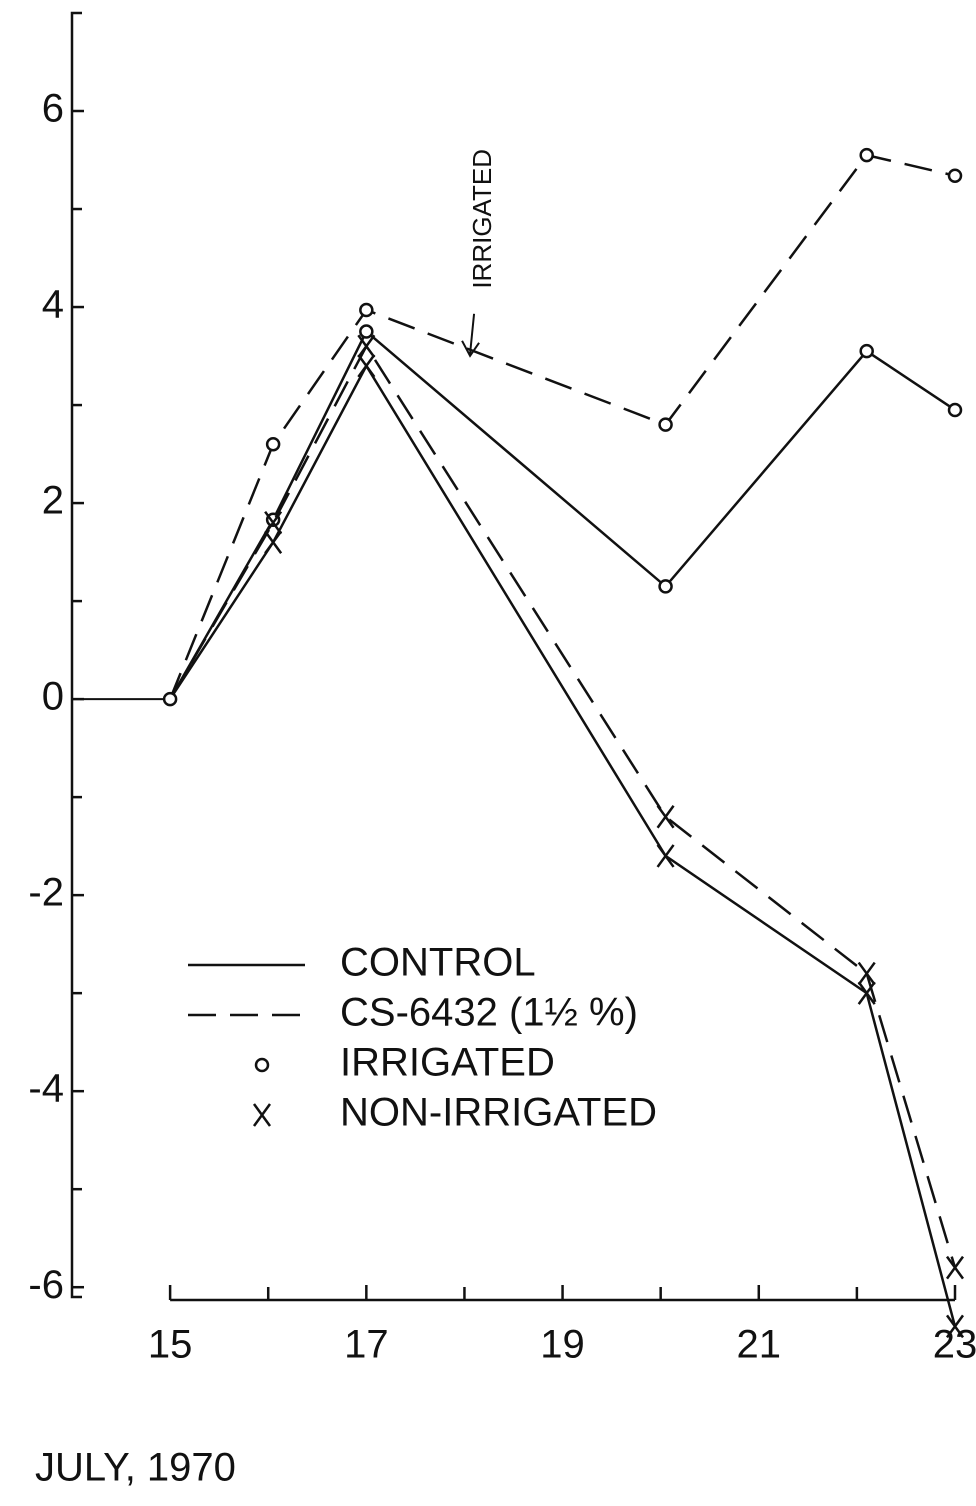  I want to click on y-tick-label: -4, so click(46, 1089).